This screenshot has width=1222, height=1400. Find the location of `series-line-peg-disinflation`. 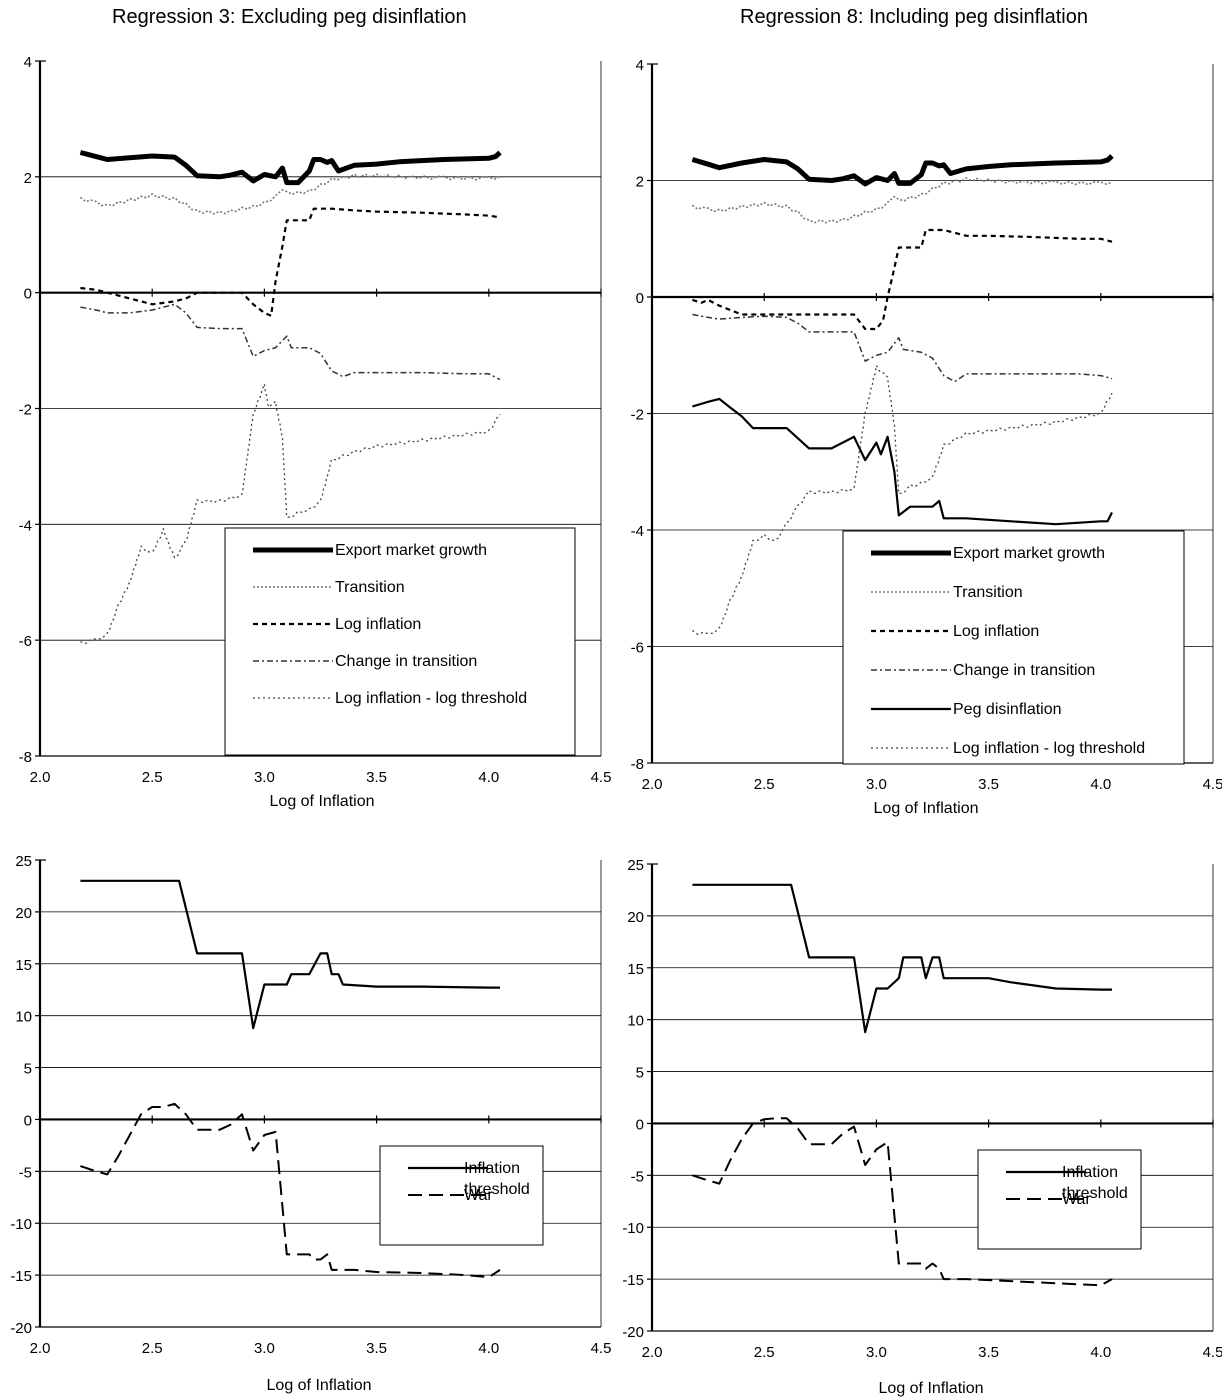

series-line-peg-disinflation is located at coordinates (902, 461).